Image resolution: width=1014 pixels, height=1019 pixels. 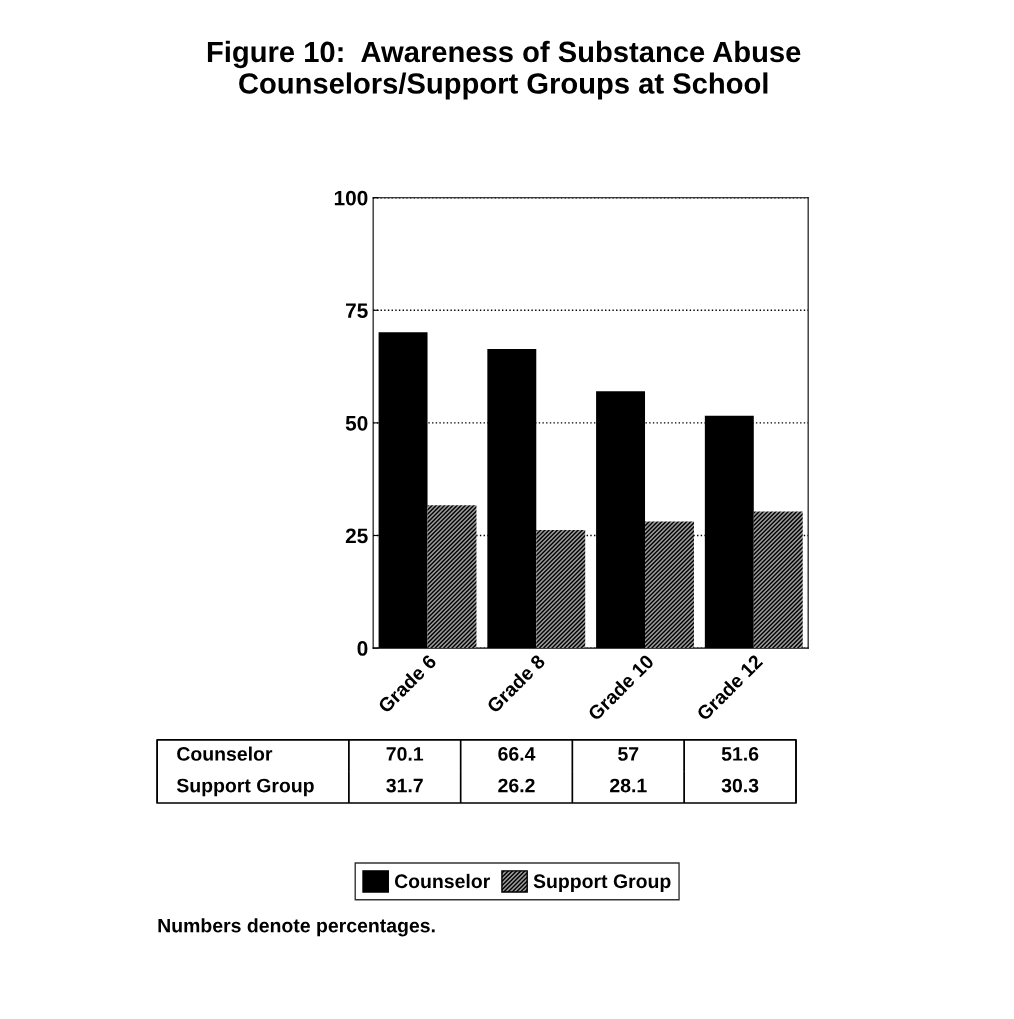 What do you see at coordinates (296, 927) in the screenshot?
I see `text: Numbers denote percentages.` at bounding box center [296, 927].